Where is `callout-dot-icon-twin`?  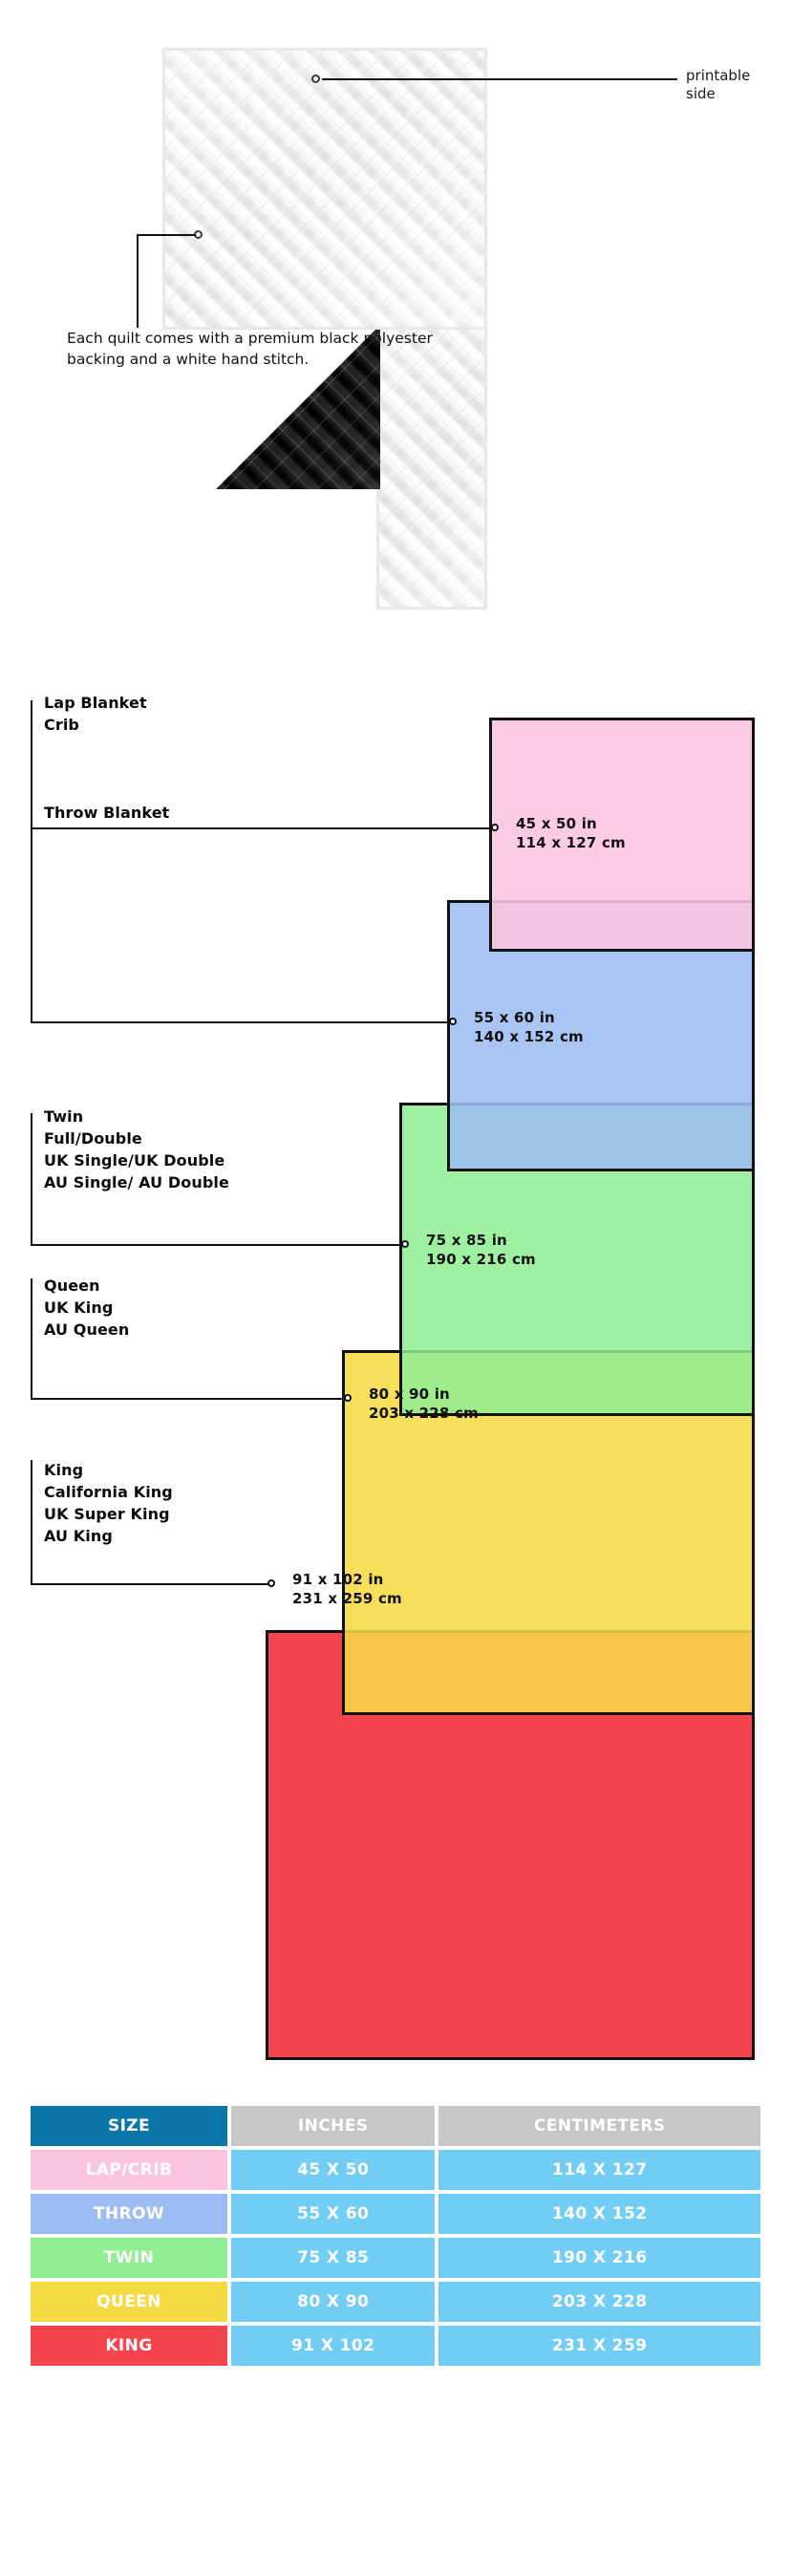
callout-dot-icon-twin is located at coordinates (405, 1244).